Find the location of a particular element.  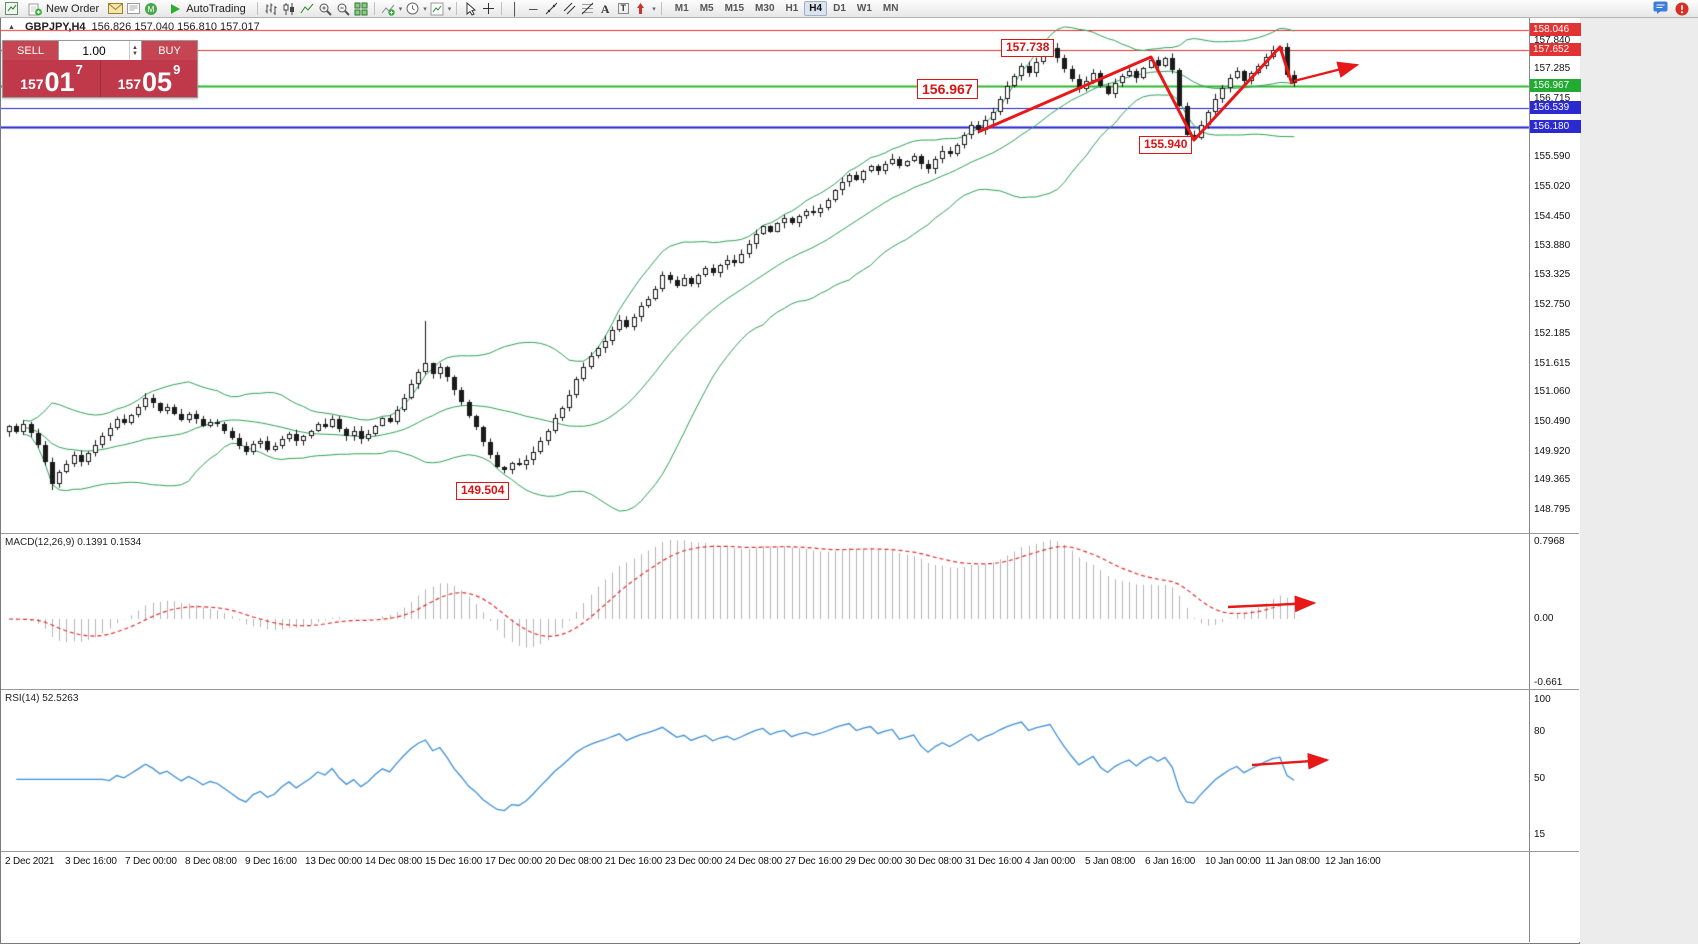

rsi-tick: 80 is located at coordinates (1540, 731).